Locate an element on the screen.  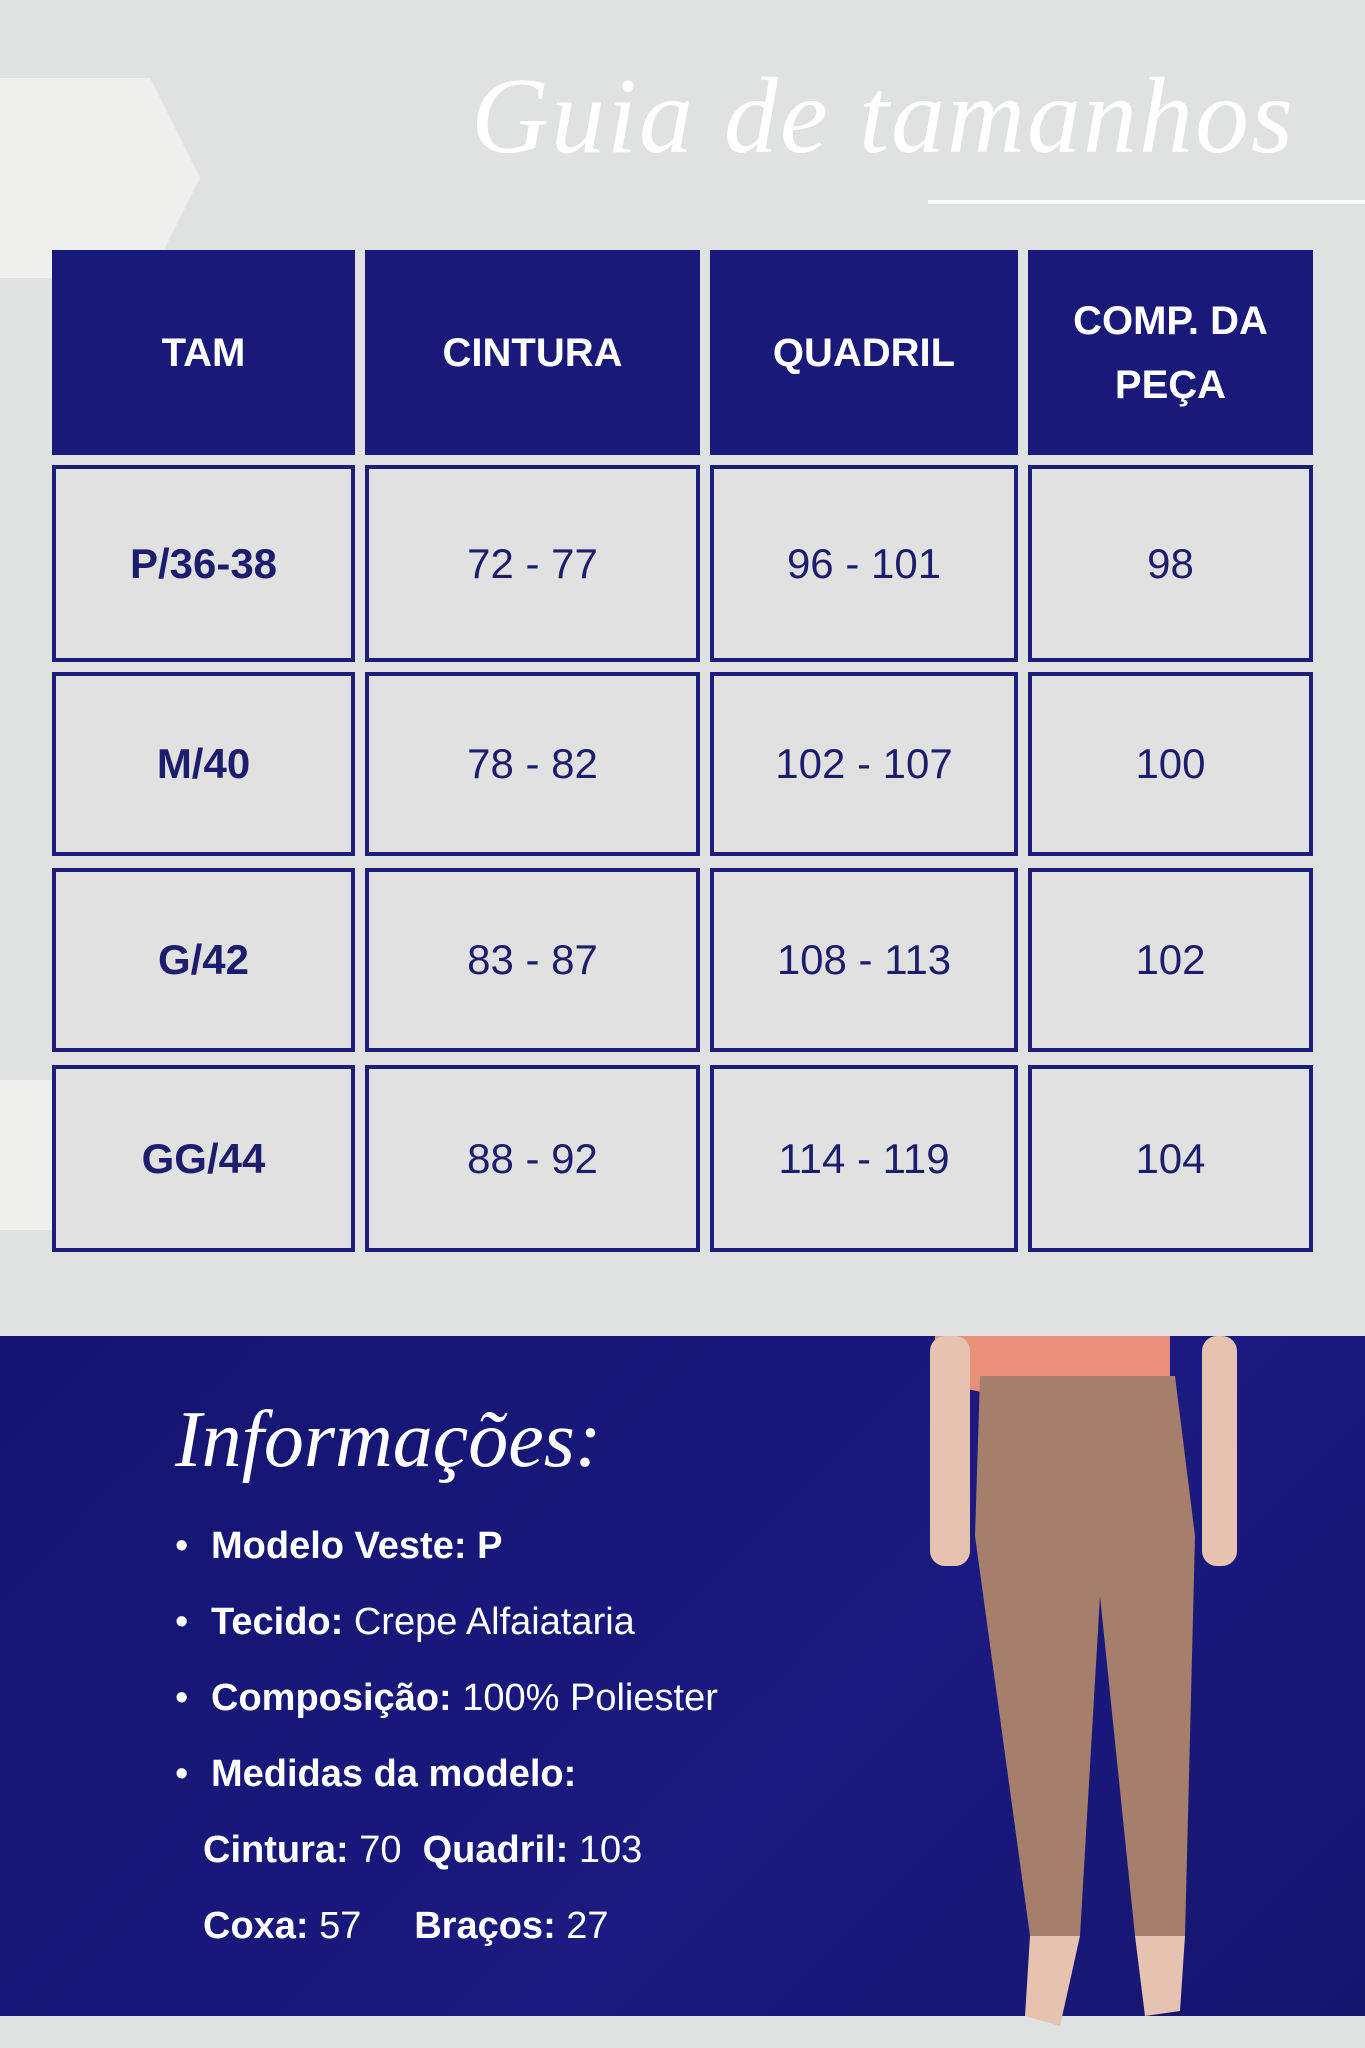
model-photo is located at coordinates (1083, 1681).